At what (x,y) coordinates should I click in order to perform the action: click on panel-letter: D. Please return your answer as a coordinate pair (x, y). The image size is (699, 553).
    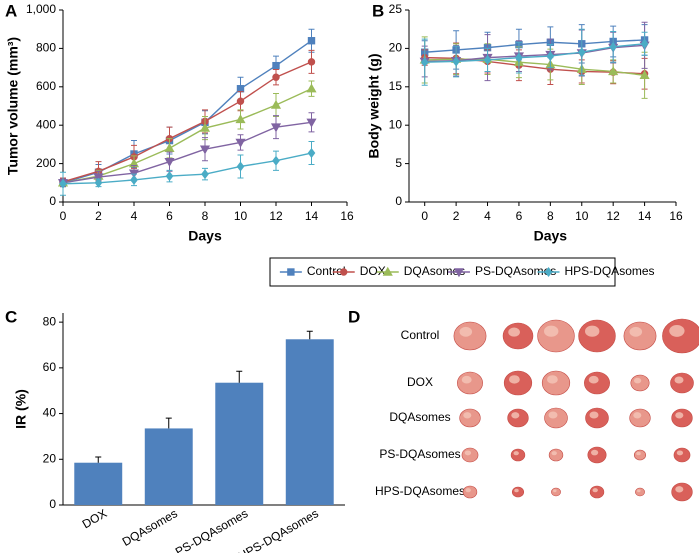
    Looking at the image, I should click on (354, 316).